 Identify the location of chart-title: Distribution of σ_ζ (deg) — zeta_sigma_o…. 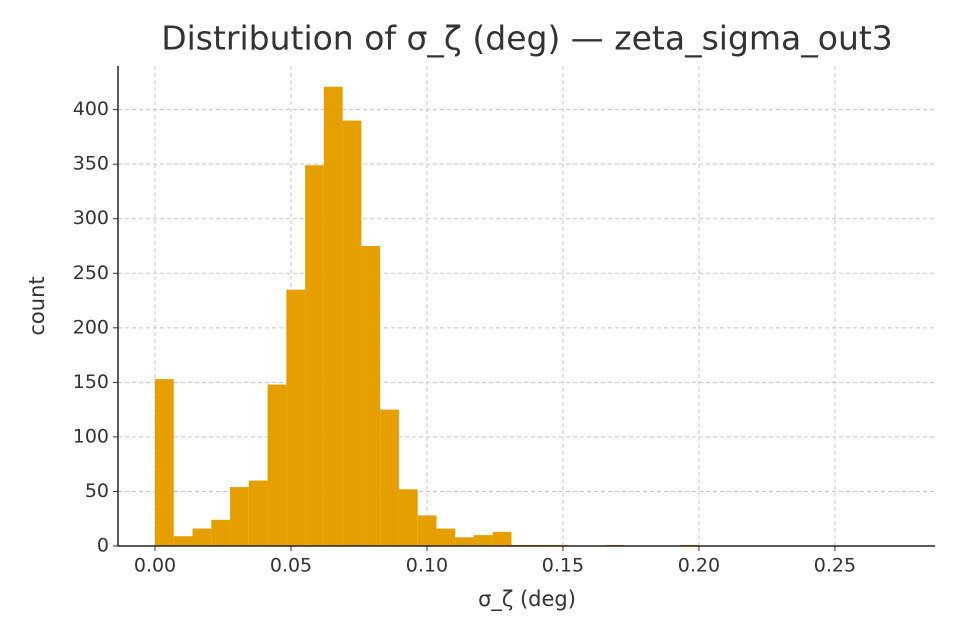
(527, 38).